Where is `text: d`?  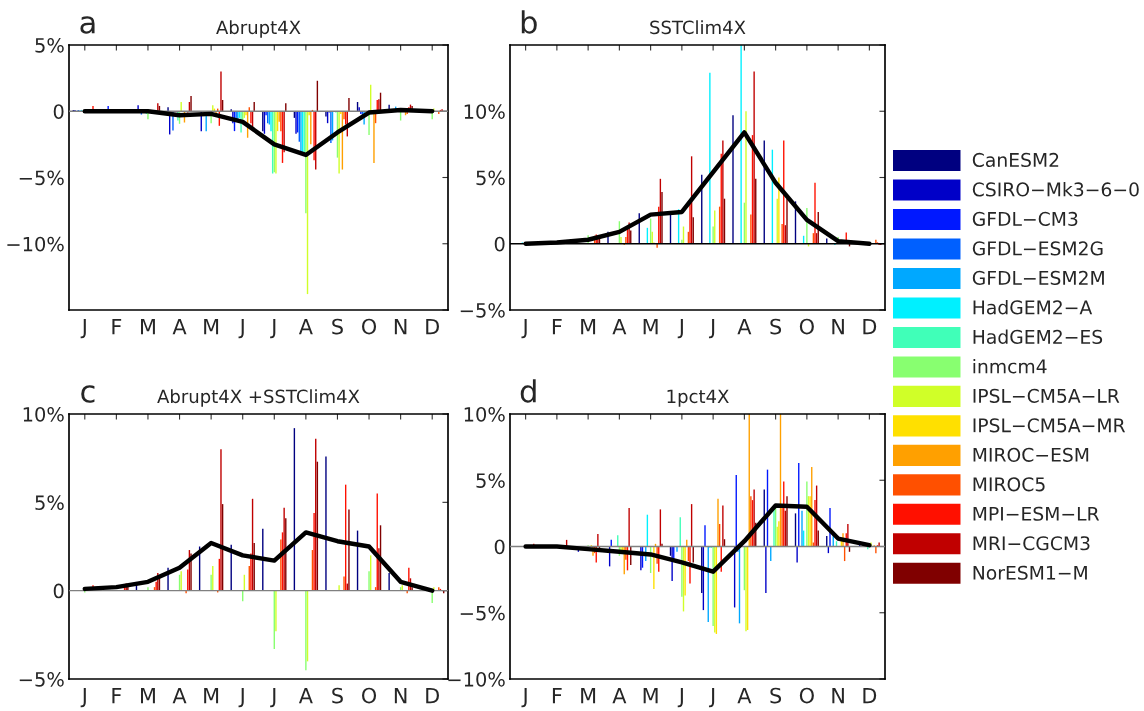
text: d is located at coordinates (528, 391).